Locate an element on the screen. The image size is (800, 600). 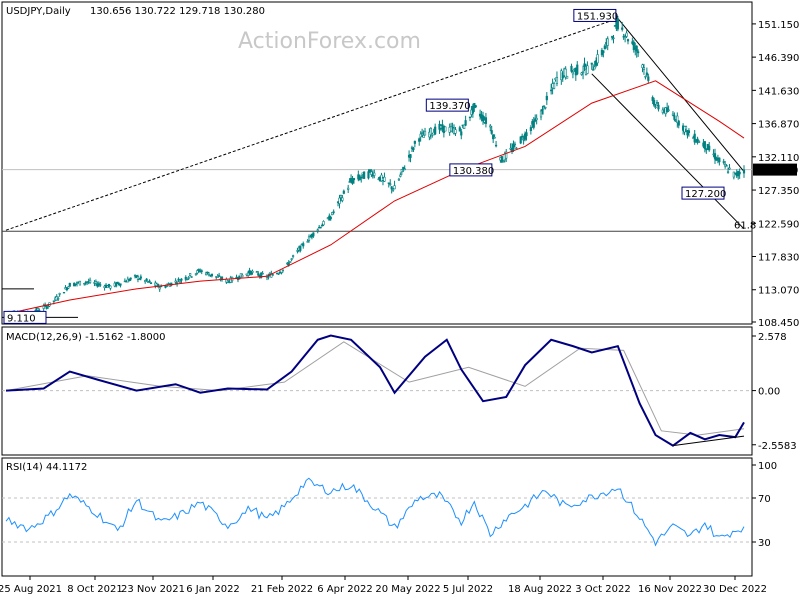
x-tick-label: 8 Oct 2021 is located at coordinates (94, 589).